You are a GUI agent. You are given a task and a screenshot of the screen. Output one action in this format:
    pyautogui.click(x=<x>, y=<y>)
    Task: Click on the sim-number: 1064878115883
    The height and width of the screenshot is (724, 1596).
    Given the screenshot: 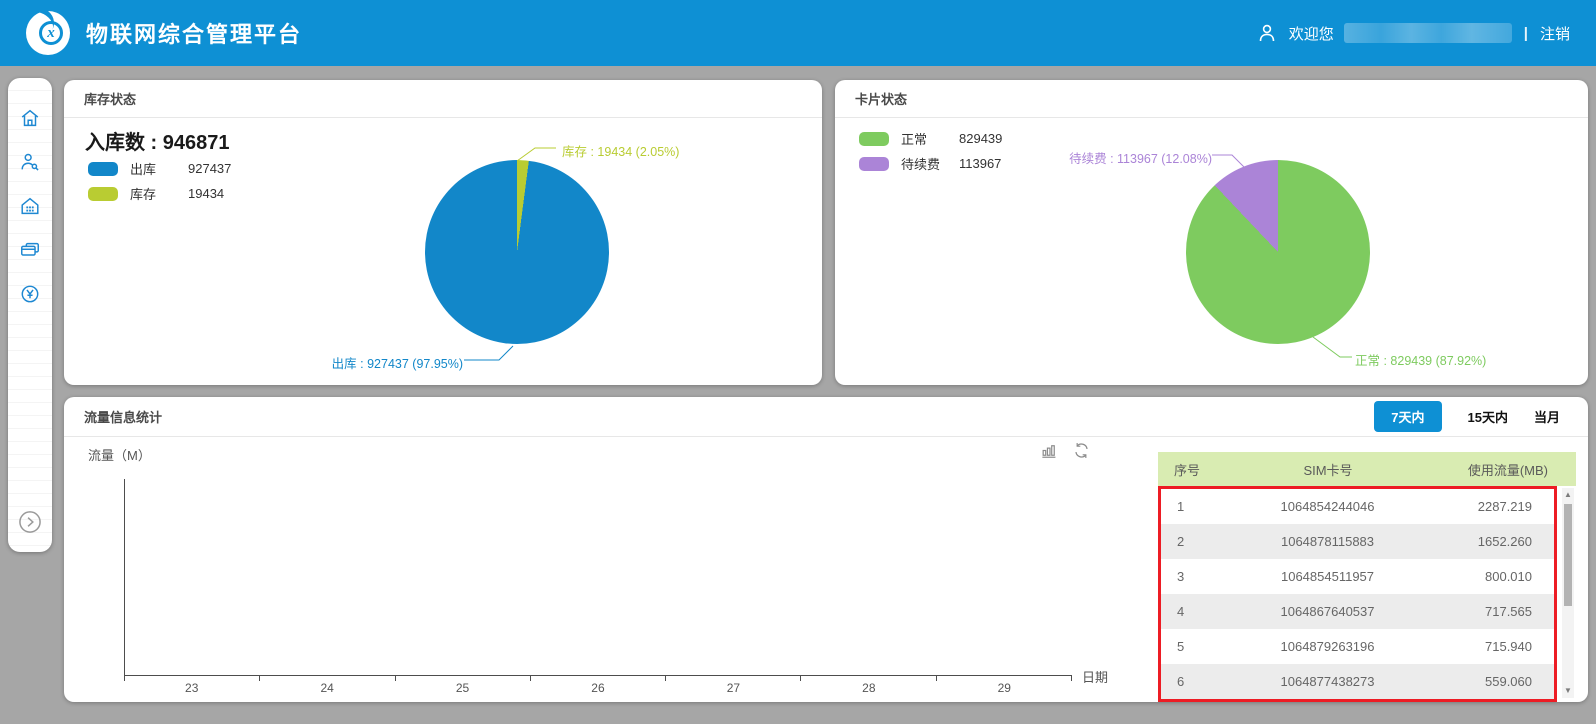 What is the action you would take?
    pyautogui.click(x=1327, y=541)
    